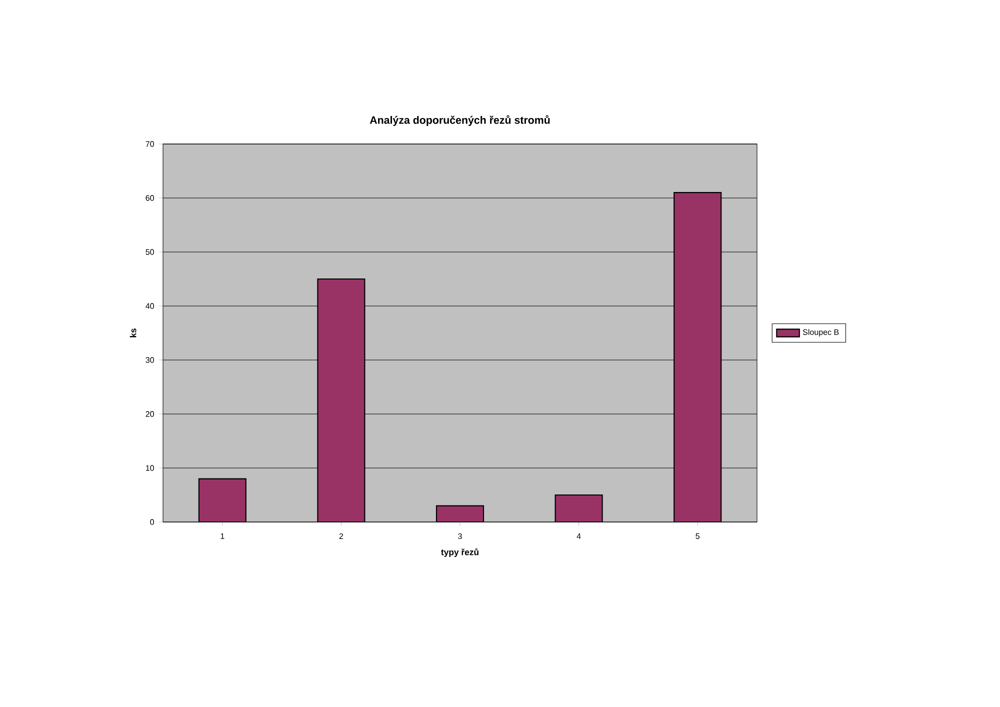  I want to click on y-tick-label: 20, so click(150, 414).